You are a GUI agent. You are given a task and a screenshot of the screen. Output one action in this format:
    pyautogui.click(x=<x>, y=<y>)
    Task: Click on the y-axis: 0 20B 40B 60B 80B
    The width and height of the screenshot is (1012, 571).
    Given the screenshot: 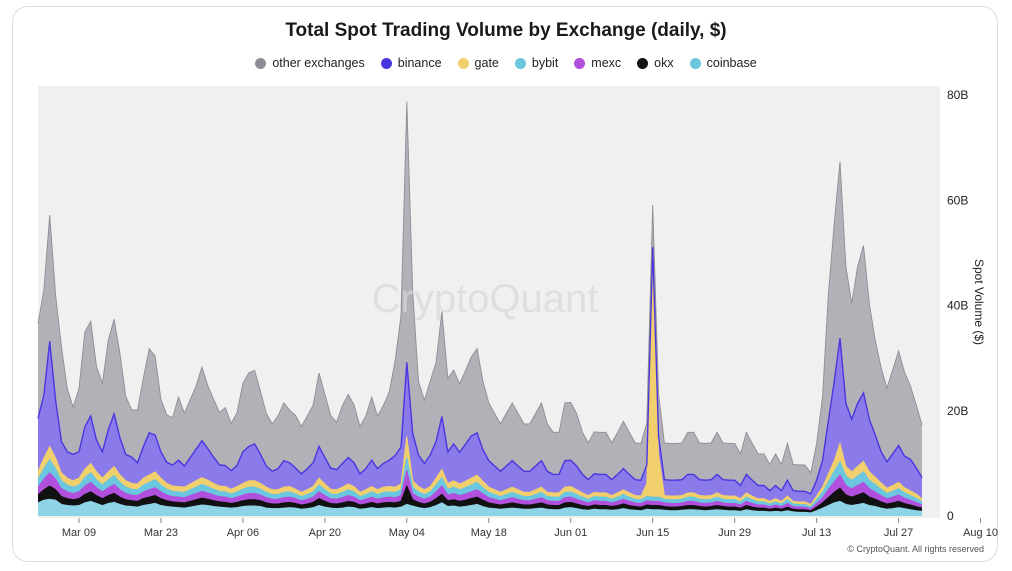 What is the action you would take?
    pyautogui.click(x=957, y=305)
    